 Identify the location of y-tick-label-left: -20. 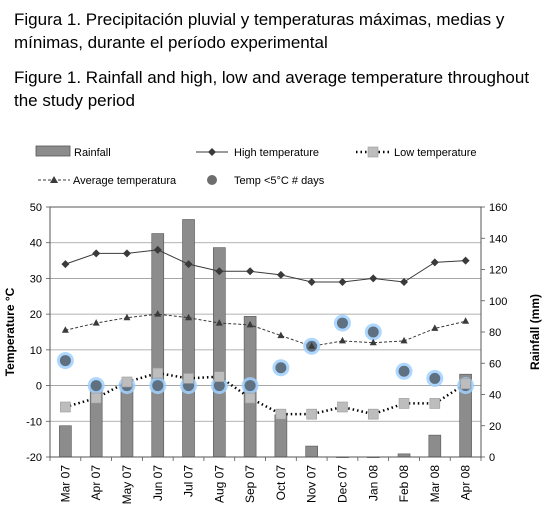
(34, 458).